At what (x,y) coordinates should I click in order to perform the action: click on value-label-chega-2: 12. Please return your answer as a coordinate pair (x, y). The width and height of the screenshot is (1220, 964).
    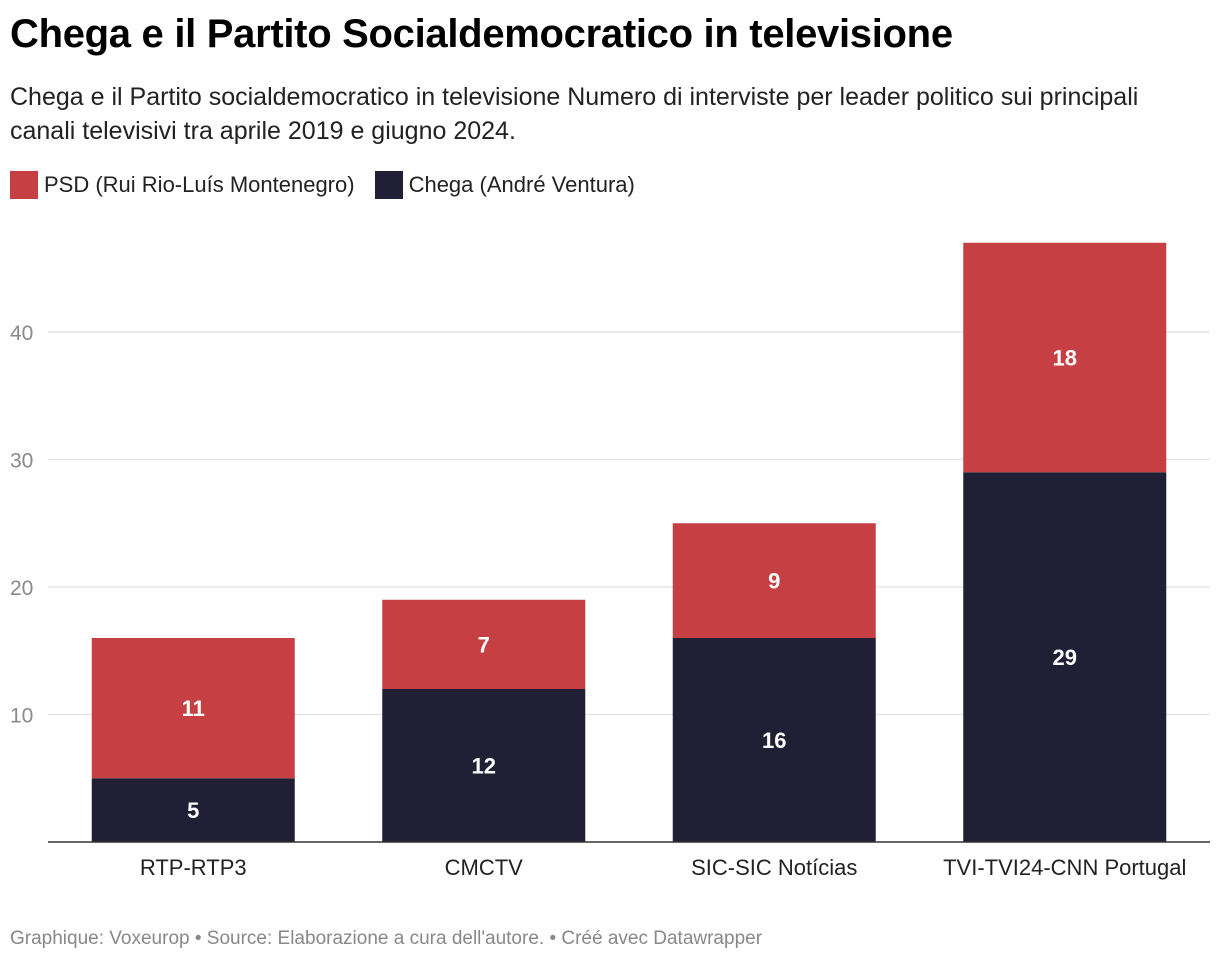
    Looking at the image, I should click on (484, 766).